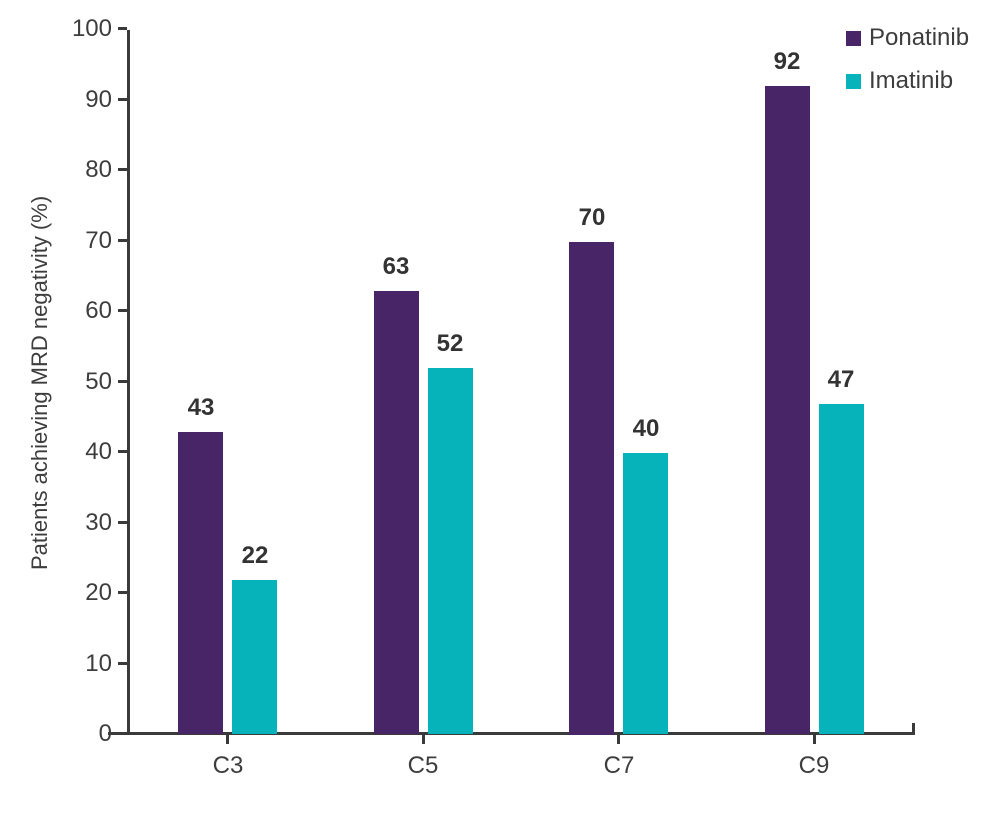 This screenshot has height=829, width=1000. What do you see at coordinates (128, 382) in the screenshot?
I see `y-axis-line` at bounding box center [128, 382].